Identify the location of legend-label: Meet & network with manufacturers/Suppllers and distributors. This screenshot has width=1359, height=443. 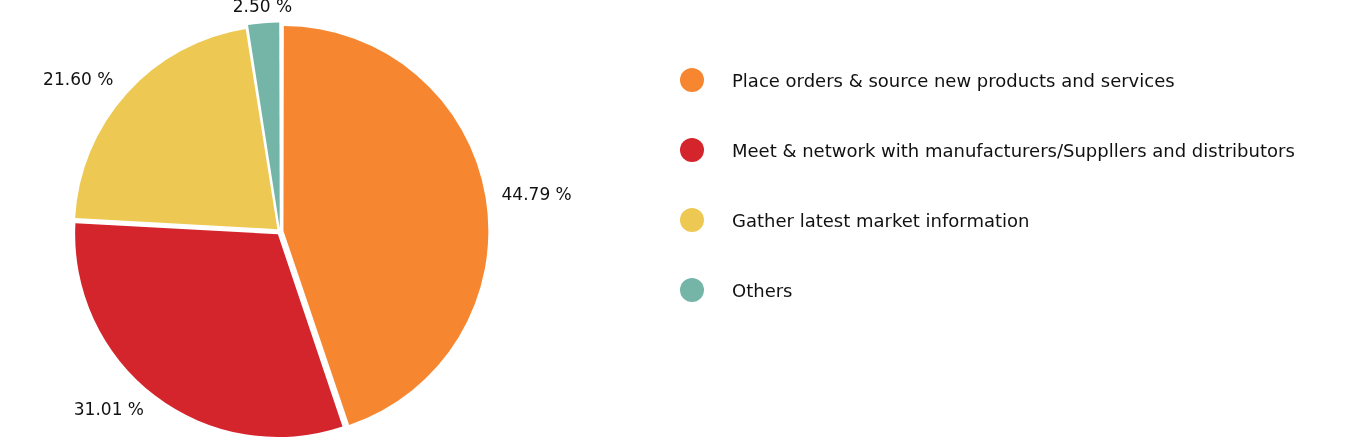
(1013, 150).